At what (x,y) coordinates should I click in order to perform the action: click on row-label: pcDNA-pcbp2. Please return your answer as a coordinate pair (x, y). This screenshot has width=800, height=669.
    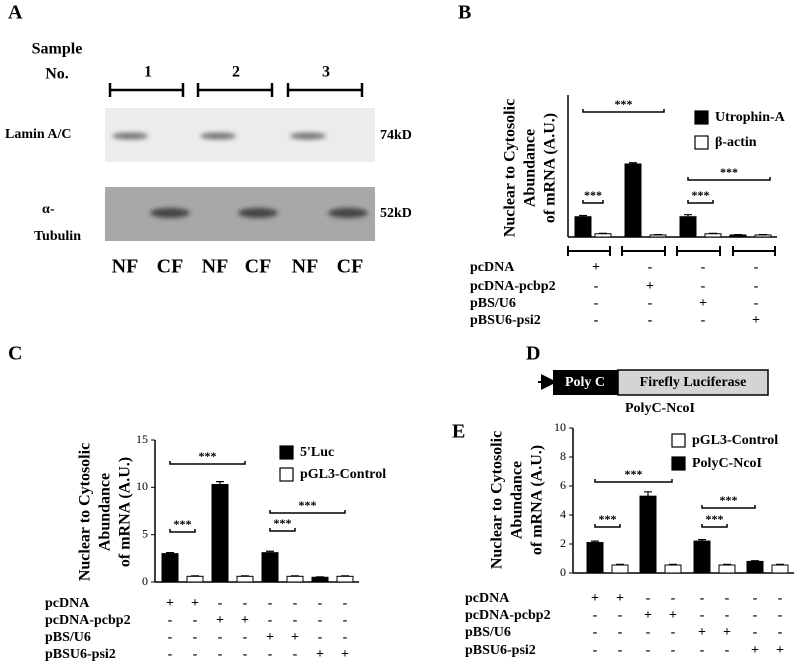
    Looking at the image, I should click on (508, 615).